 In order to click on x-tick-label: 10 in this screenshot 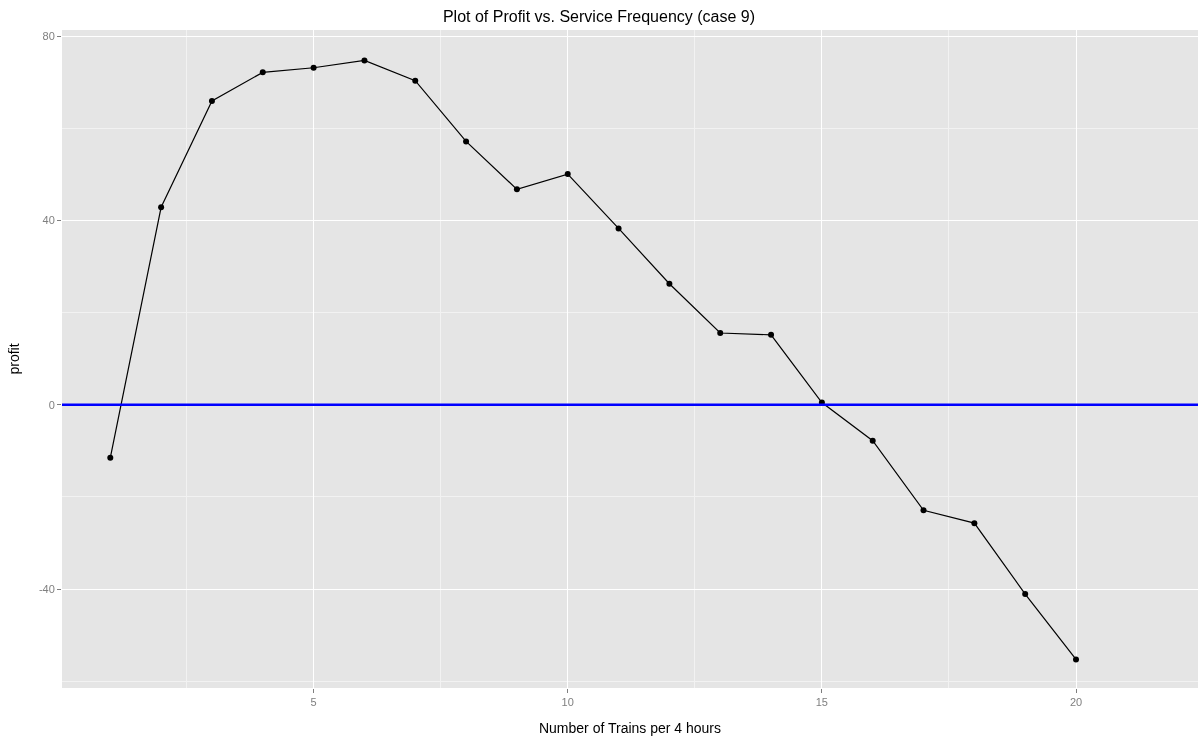, I will do `click(567, 702)`.